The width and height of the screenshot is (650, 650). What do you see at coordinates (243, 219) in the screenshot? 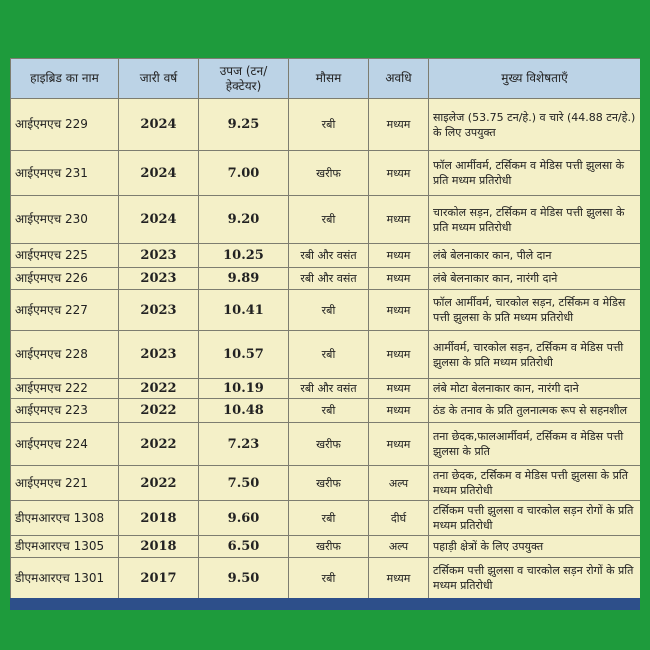
I see `table-cell: 9.20` at bounding box center [243, 219].